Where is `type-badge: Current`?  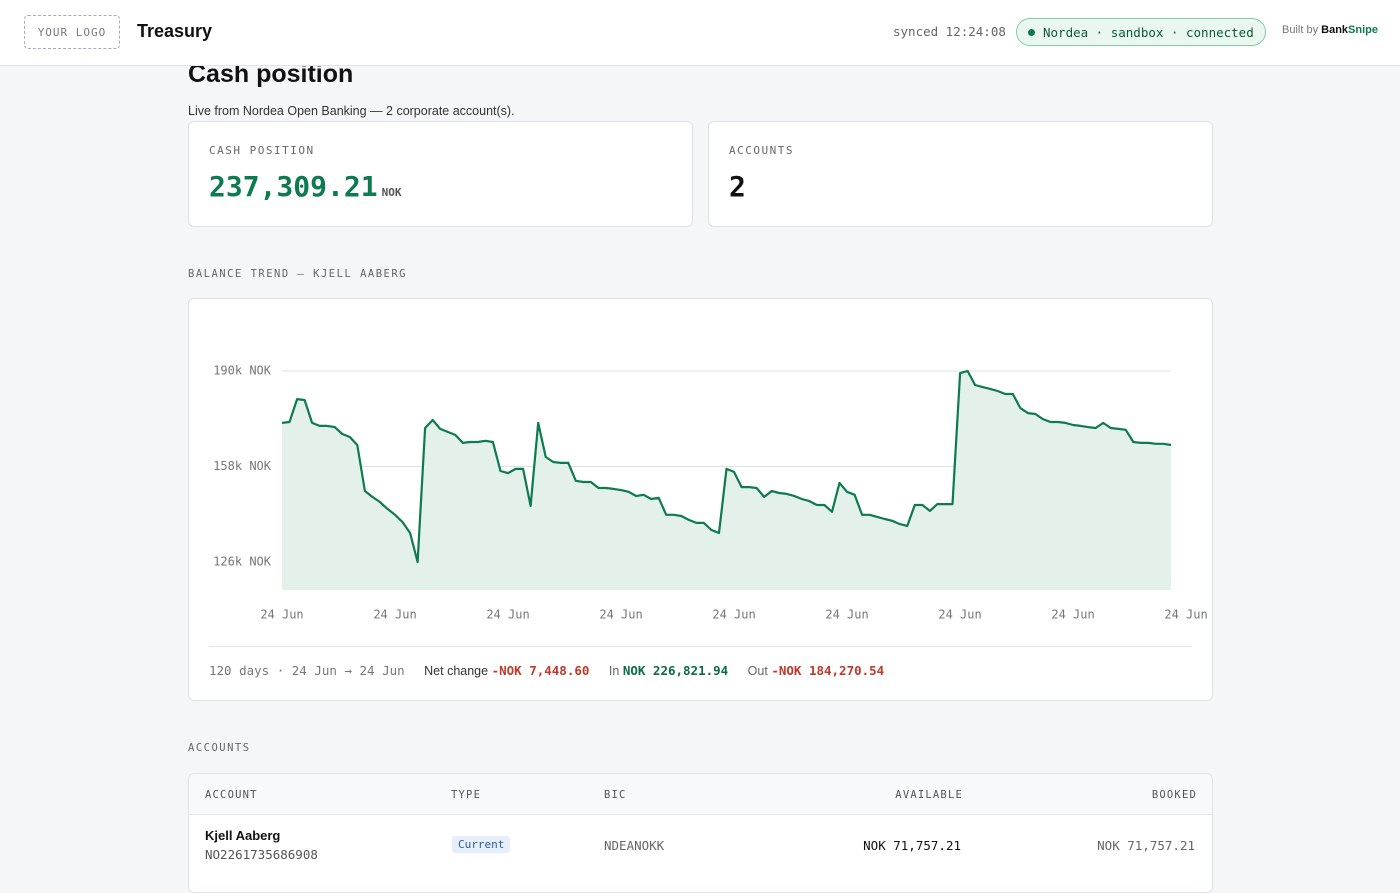 type-badge: Current is located at coordinates (481, 844).